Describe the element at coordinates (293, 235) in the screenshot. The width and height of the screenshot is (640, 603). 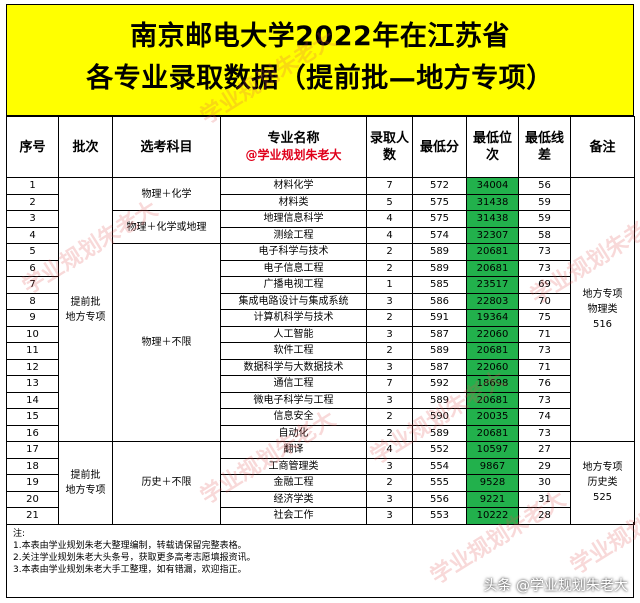
I see `row-major: 测绘工程` at that location.